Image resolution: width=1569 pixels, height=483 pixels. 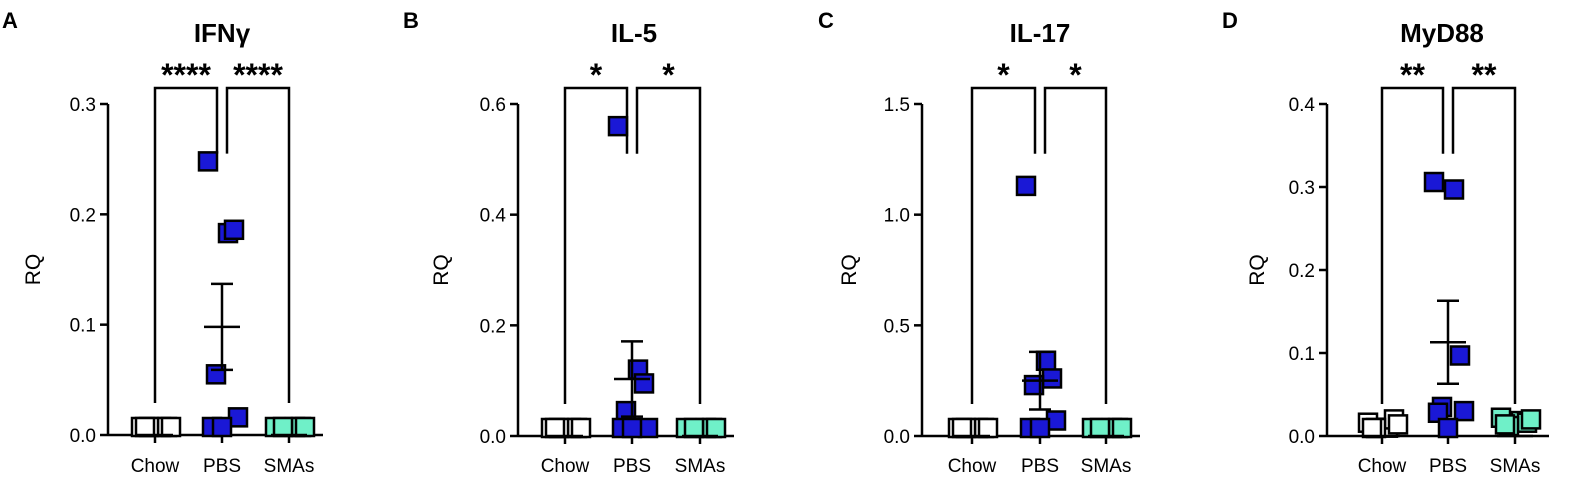 What do you see at coordinates (897, 216) in the screenshot?
I see `y-tick-label: 1.0` at bounding box center [897, 216].